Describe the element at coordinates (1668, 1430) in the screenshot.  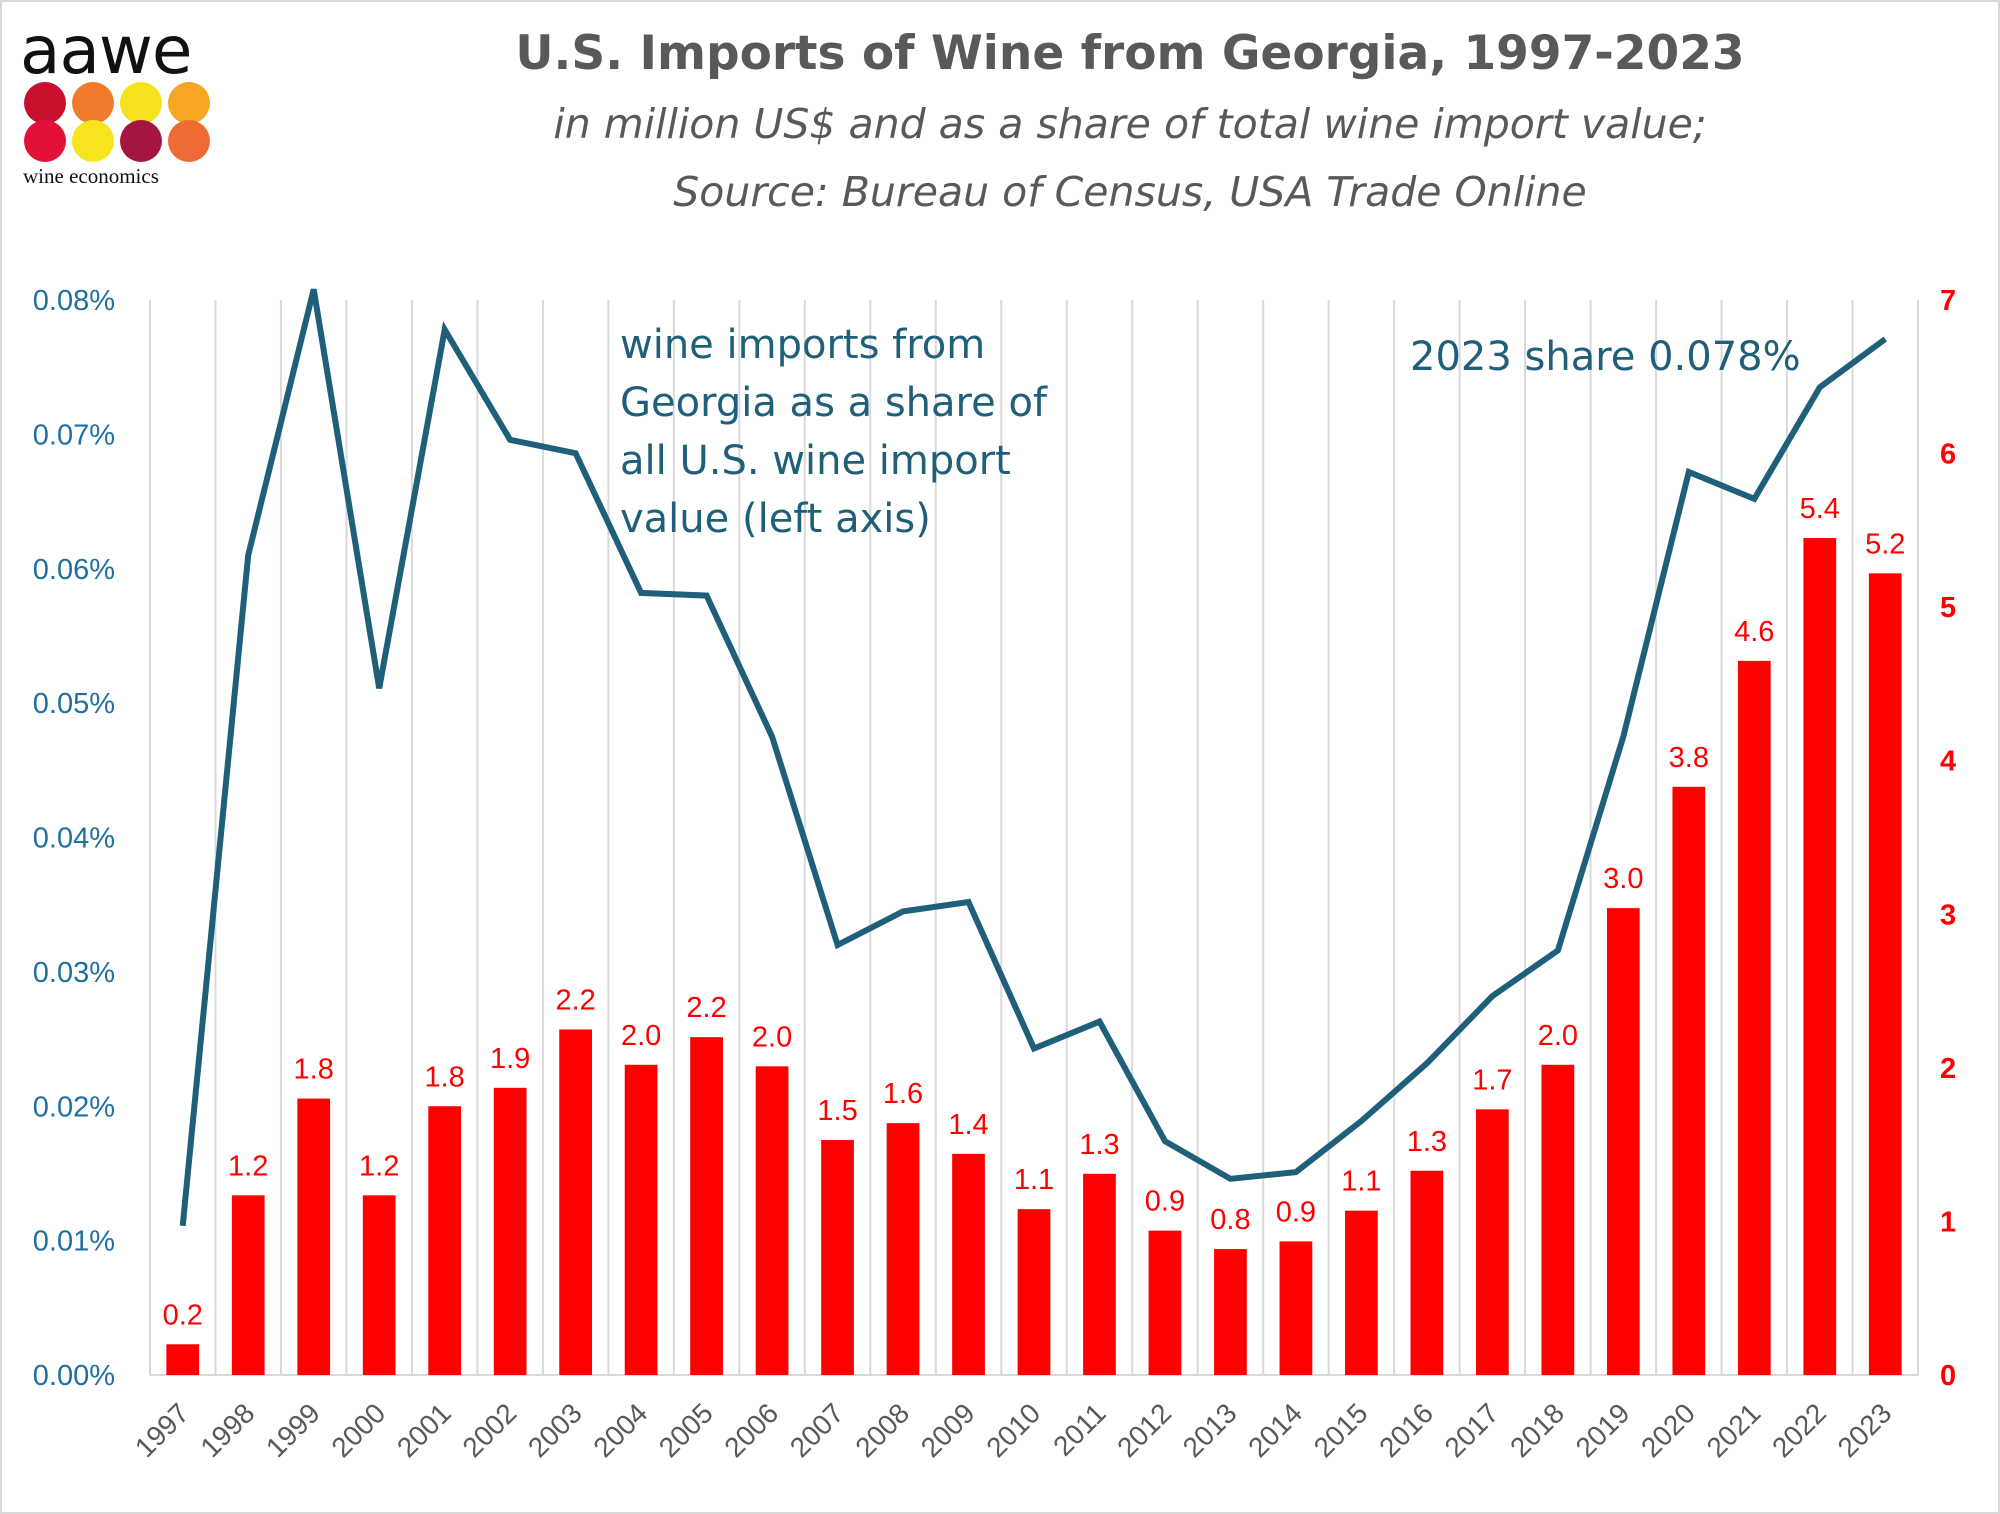
I see `x-axis-tick-label: 2020` at that location.